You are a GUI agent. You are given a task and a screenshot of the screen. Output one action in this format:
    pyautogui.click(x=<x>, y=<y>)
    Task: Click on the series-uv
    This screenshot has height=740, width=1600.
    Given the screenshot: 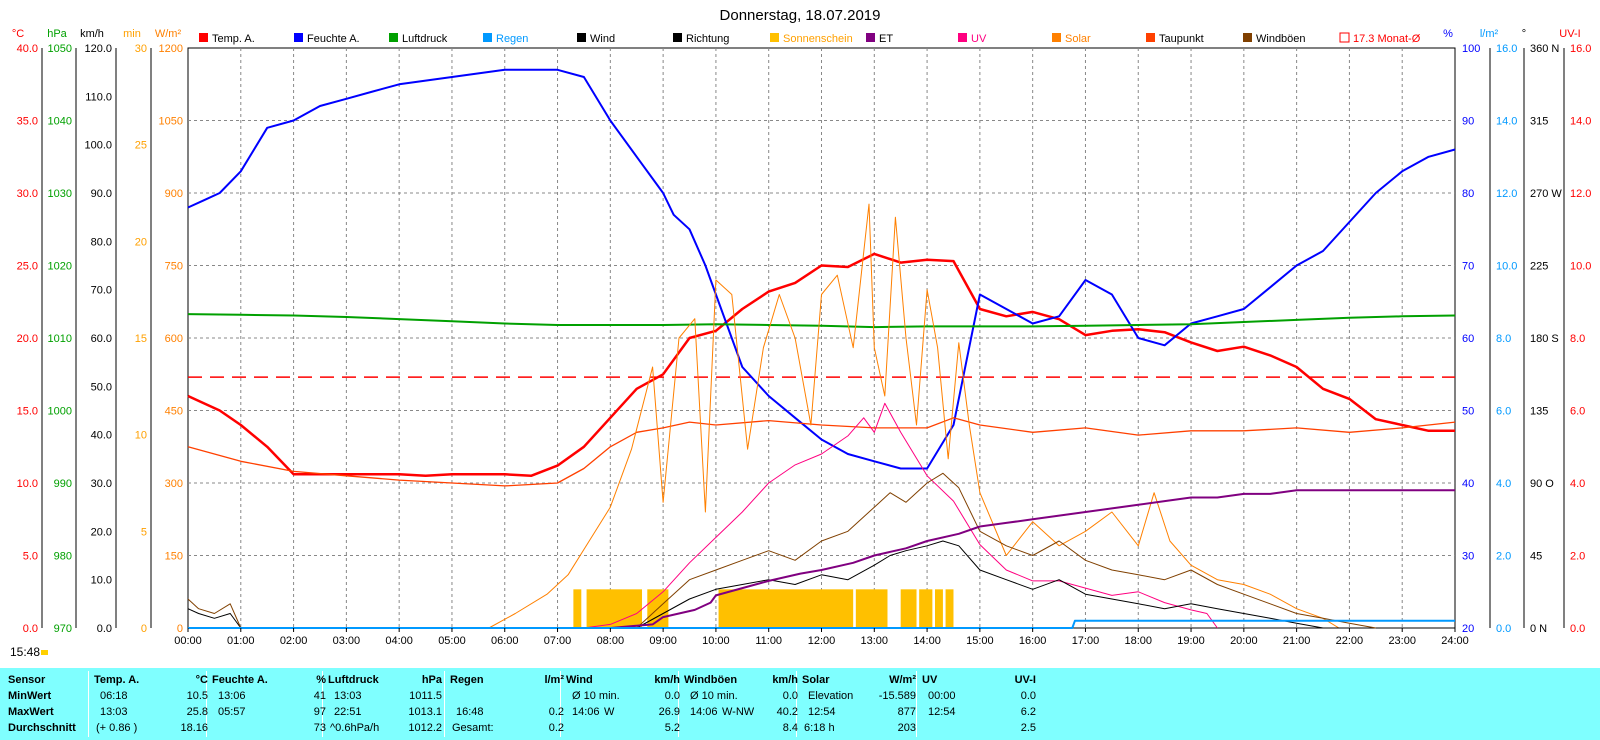 What is the action you would take?
    pyautogui.click(x=874, y=515)
    